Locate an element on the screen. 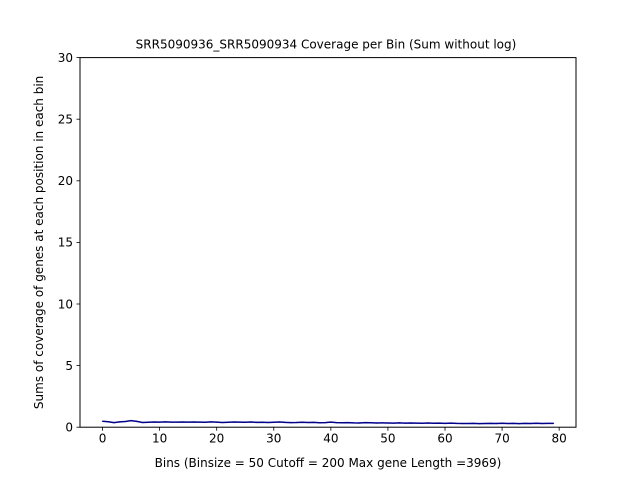  series-line is located at coordinates (328, 422).